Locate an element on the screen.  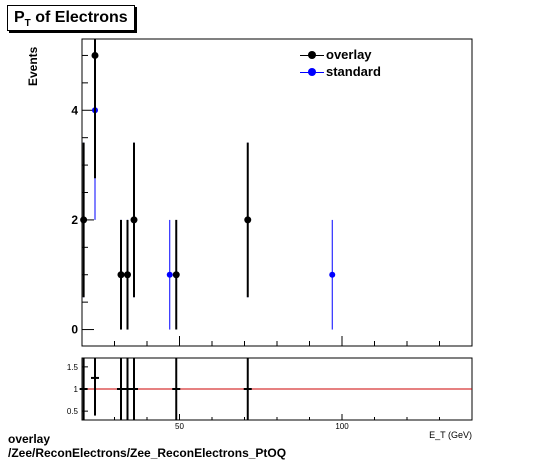
y-axis-label: Events is located at coordinates (33, 66).